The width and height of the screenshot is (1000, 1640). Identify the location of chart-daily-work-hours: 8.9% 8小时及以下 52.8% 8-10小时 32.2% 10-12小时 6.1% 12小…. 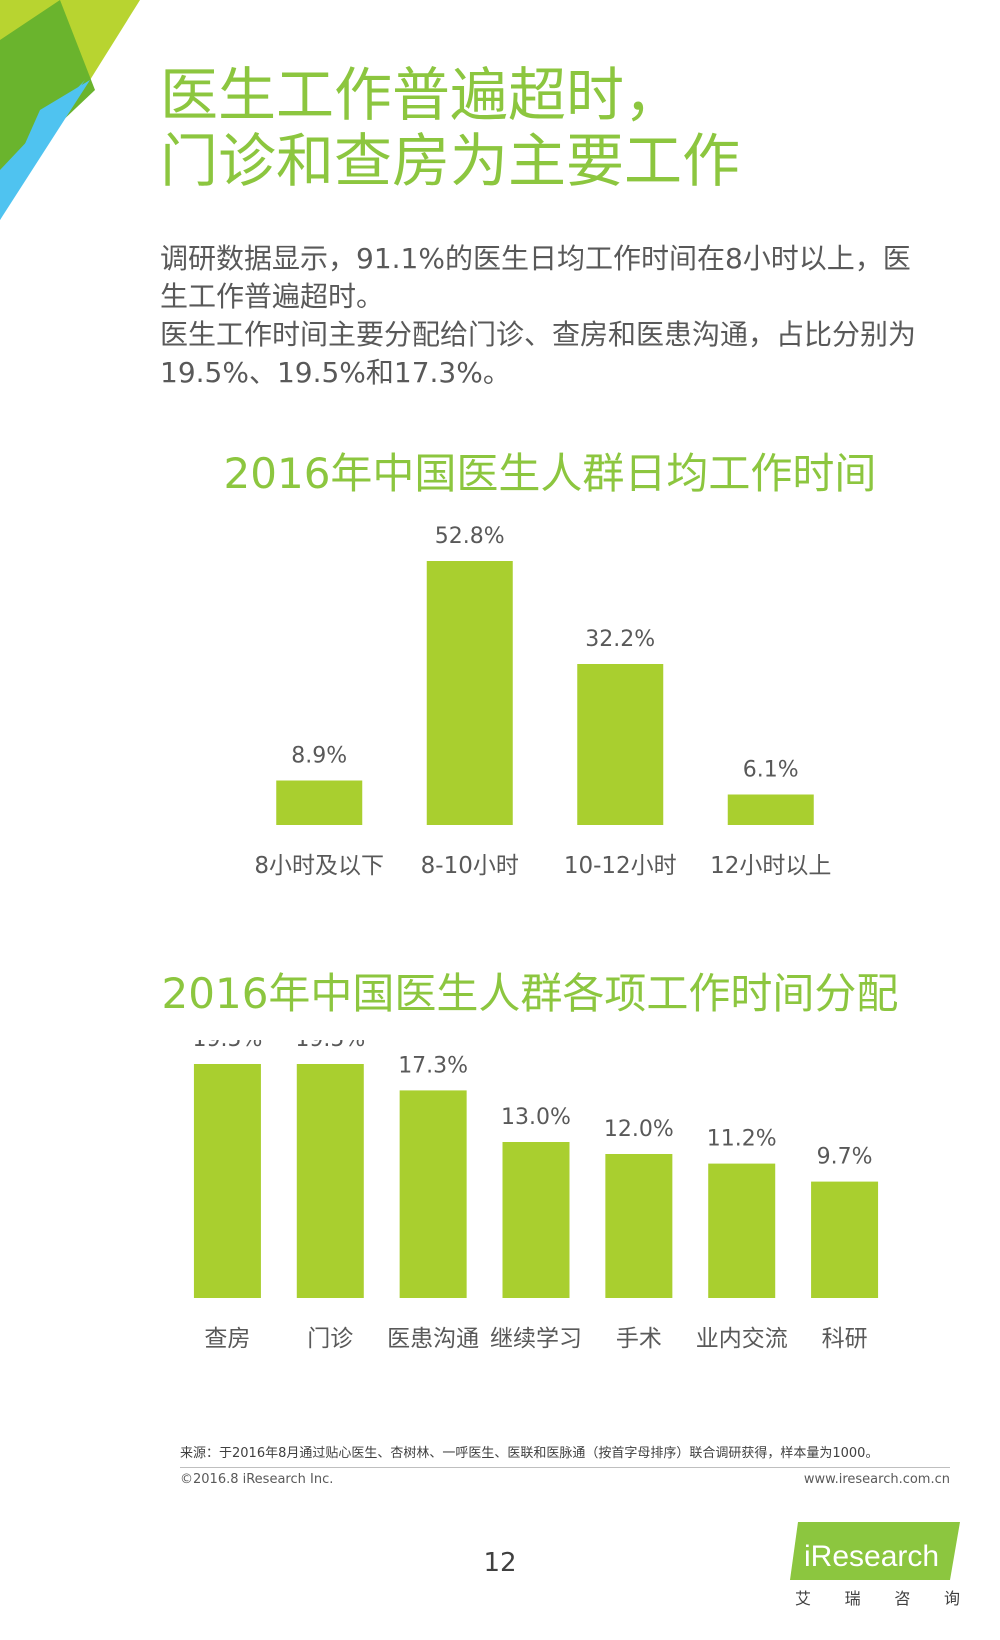
(542, 701).